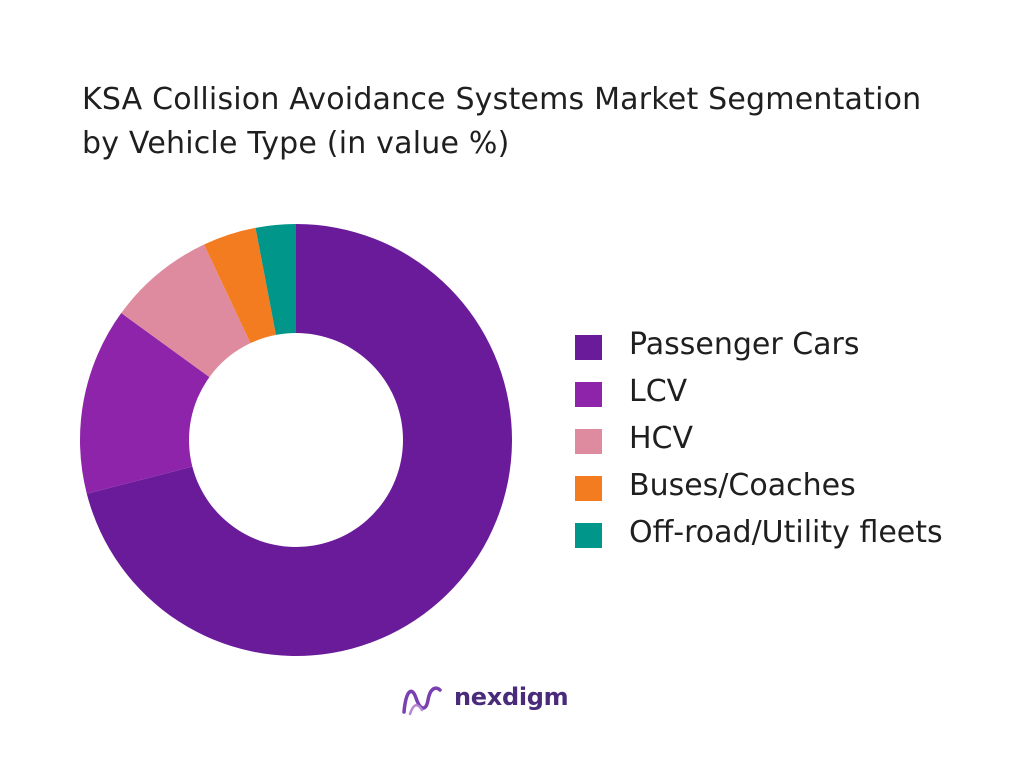 The height and width of the screenshot is (768, 1024). Describe the element at coordinates (144, 403) in the screenshot. I see `donut-slice-lcv` at that location.